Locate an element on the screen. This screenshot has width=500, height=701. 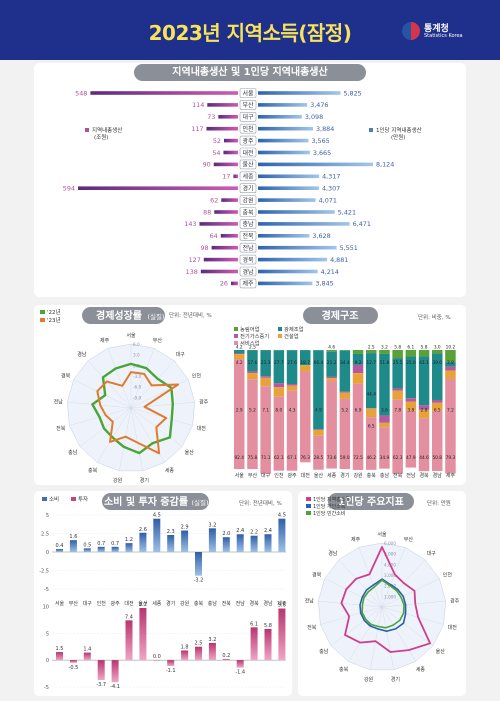
region-axis-label: 제주 is located at coordinates (282, 603).